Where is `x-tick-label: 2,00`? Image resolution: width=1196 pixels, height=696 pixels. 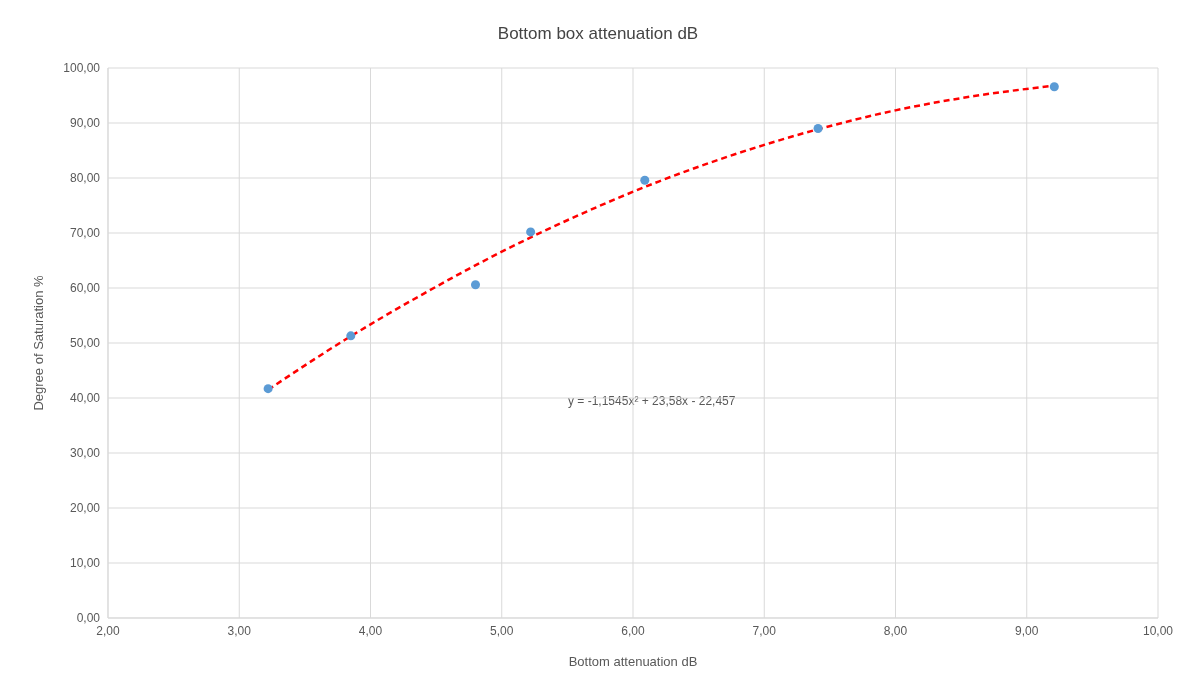
x-tick-label: 2,00 is located at coordinates (108, 630).